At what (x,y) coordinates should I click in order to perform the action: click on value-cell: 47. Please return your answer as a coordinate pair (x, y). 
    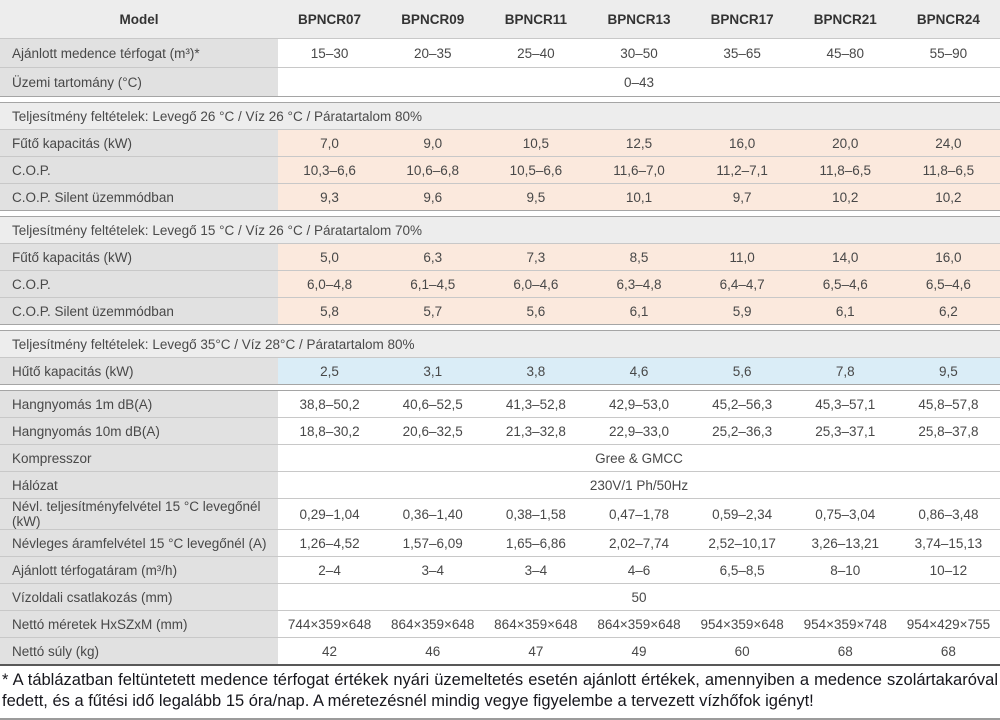
    Looking at the image, I should click on (536, 651).